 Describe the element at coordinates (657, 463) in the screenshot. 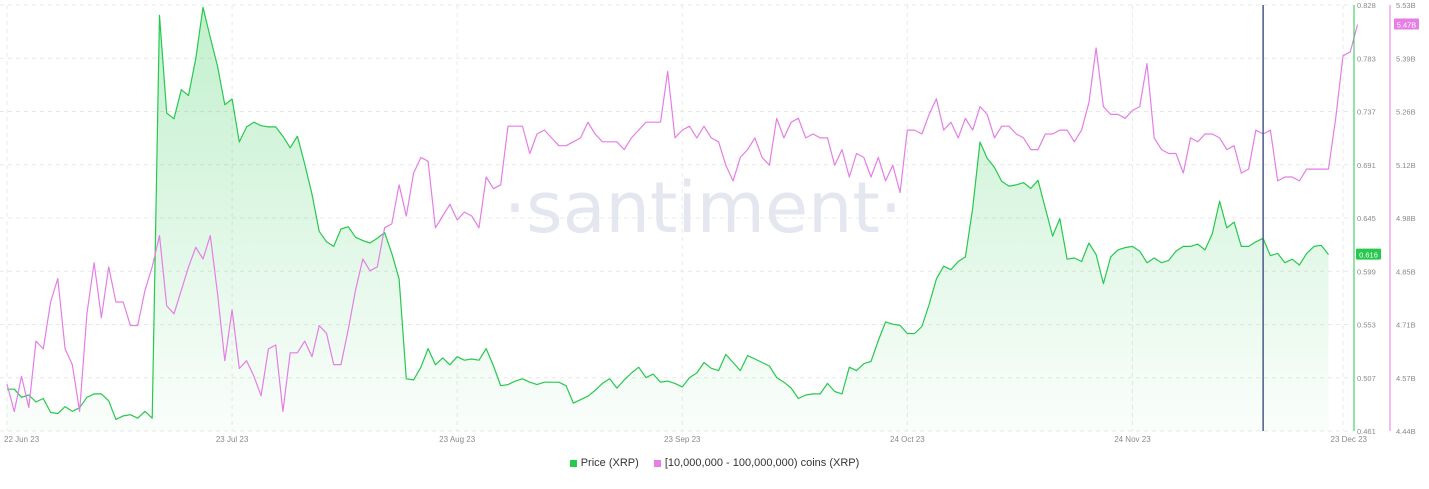

I see `legend-swatch-holders` at that location.